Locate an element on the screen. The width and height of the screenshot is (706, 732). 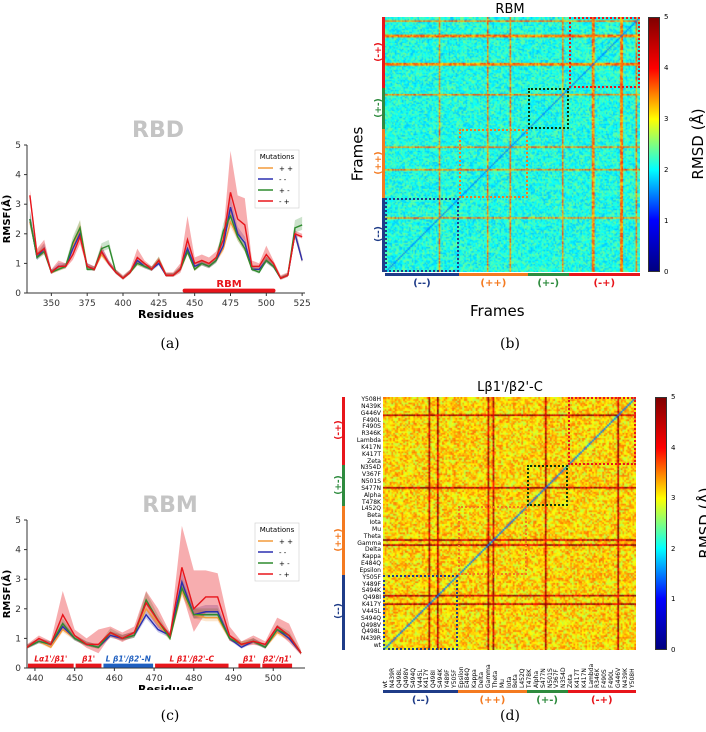
colorbar-tick-label: 1 is located at coordinates (673, 599).